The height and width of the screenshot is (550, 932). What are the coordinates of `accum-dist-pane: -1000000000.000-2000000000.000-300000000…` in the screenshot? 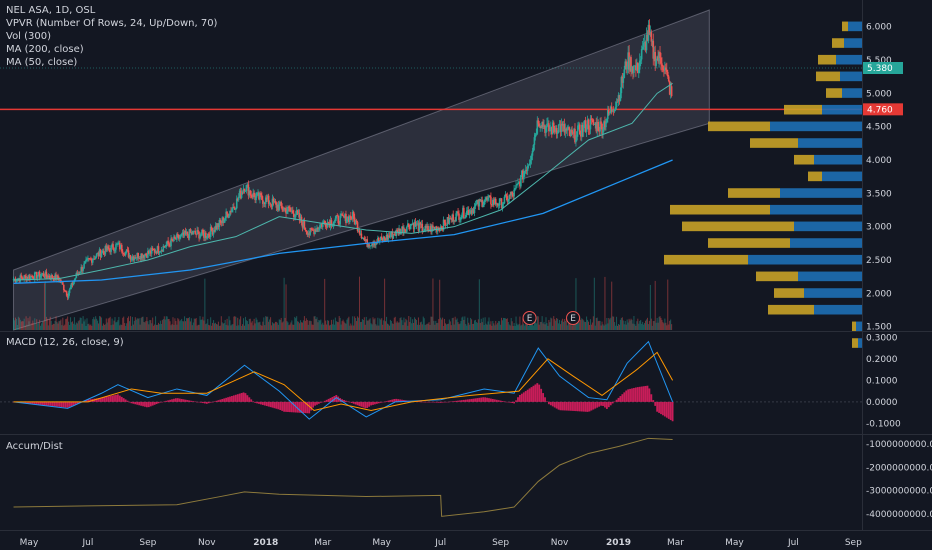 It's located at (472, 478).